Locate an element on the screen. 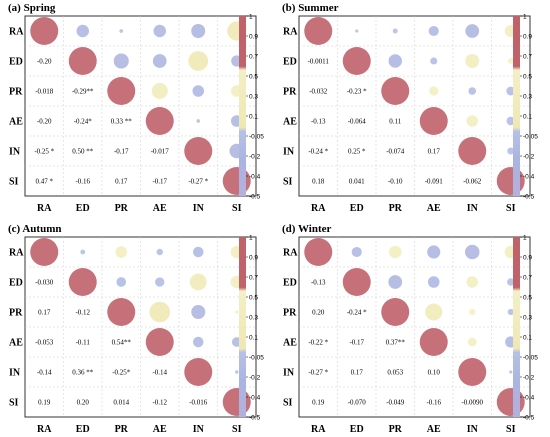  colorbar-tick-label: 0.1 is located at coordinates (527, 116).